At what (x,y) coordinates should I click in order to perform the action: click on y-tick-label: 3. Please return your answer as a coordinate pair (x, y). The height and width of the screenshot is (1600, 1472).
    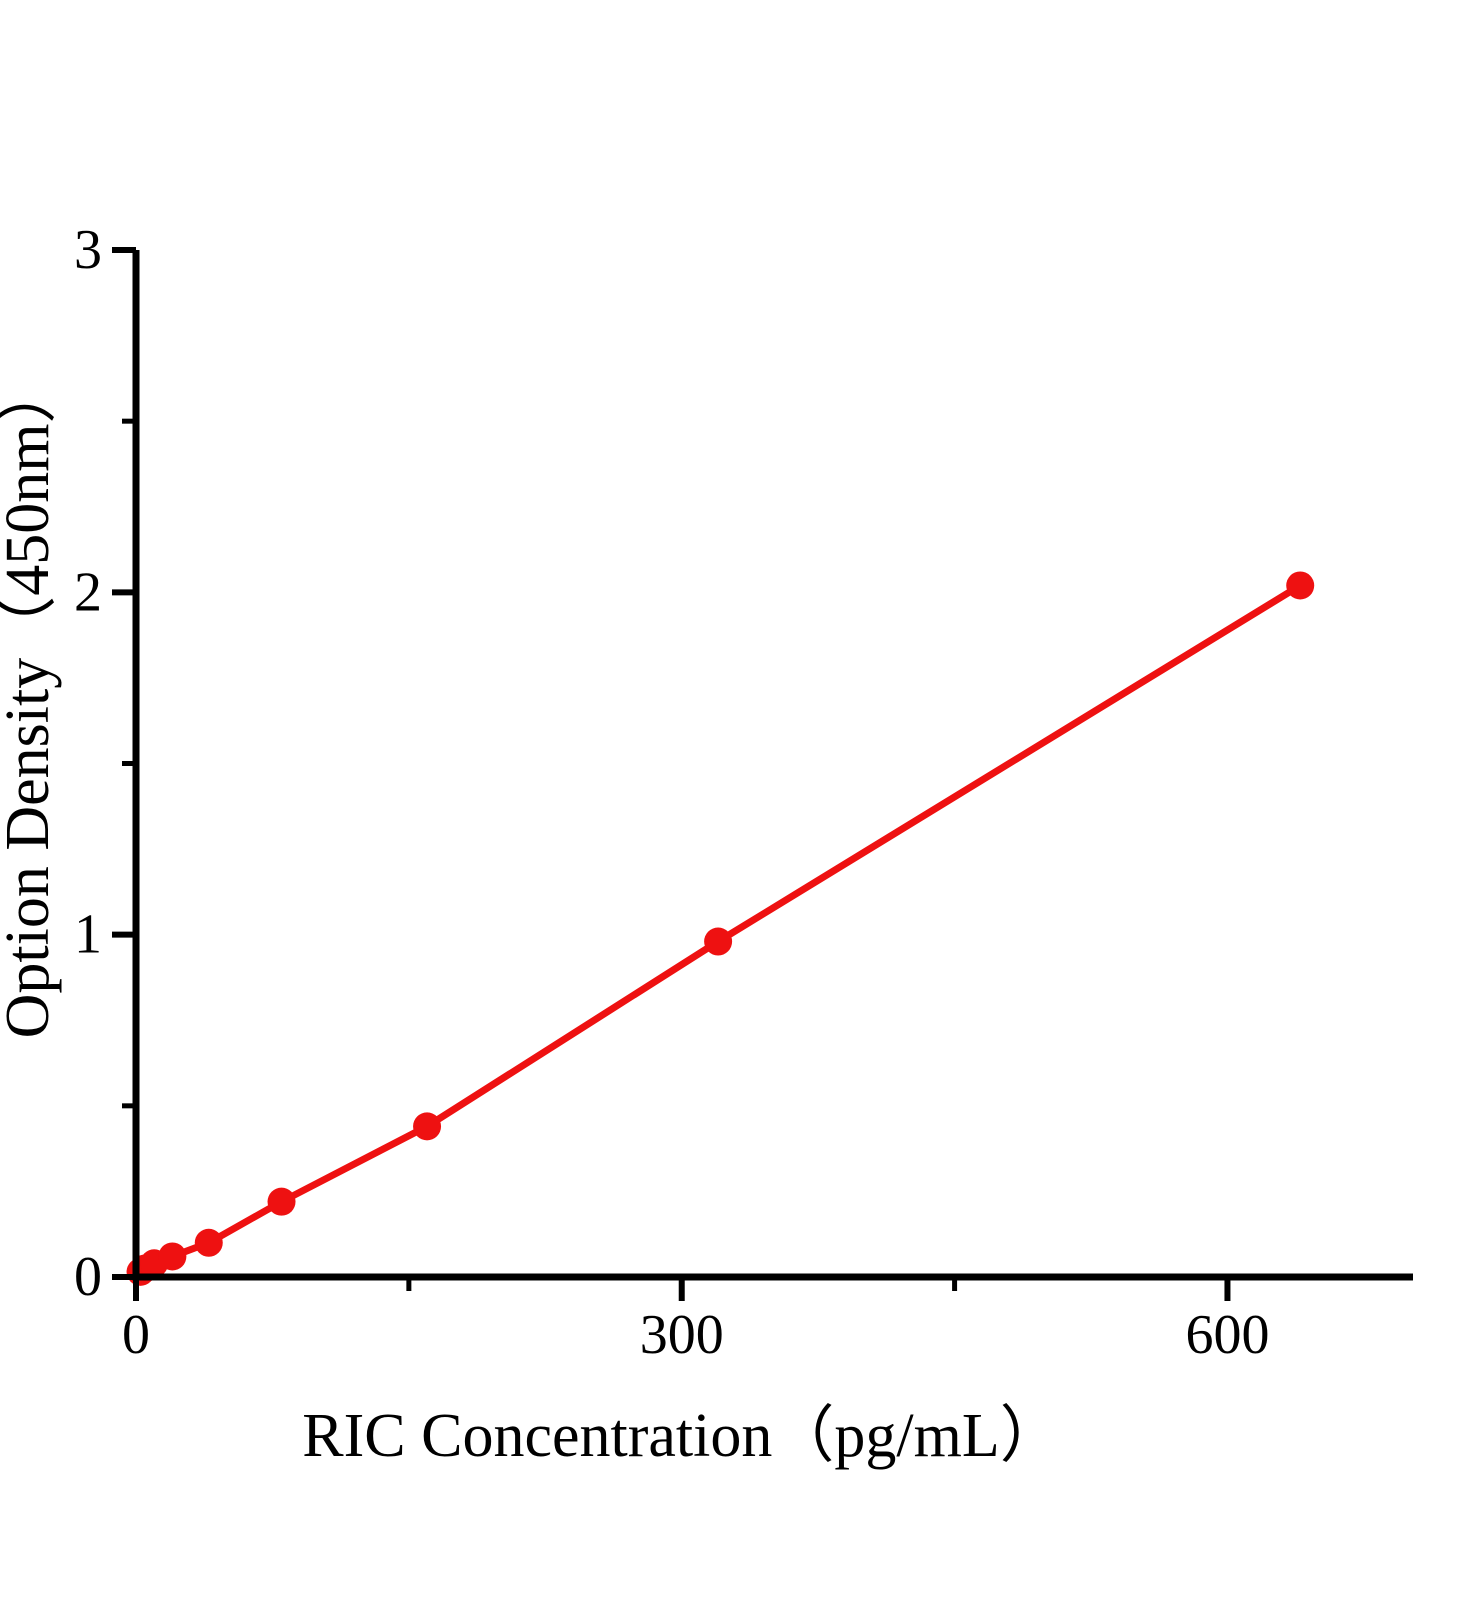
    Looking at the image, I should click on (88, 250).